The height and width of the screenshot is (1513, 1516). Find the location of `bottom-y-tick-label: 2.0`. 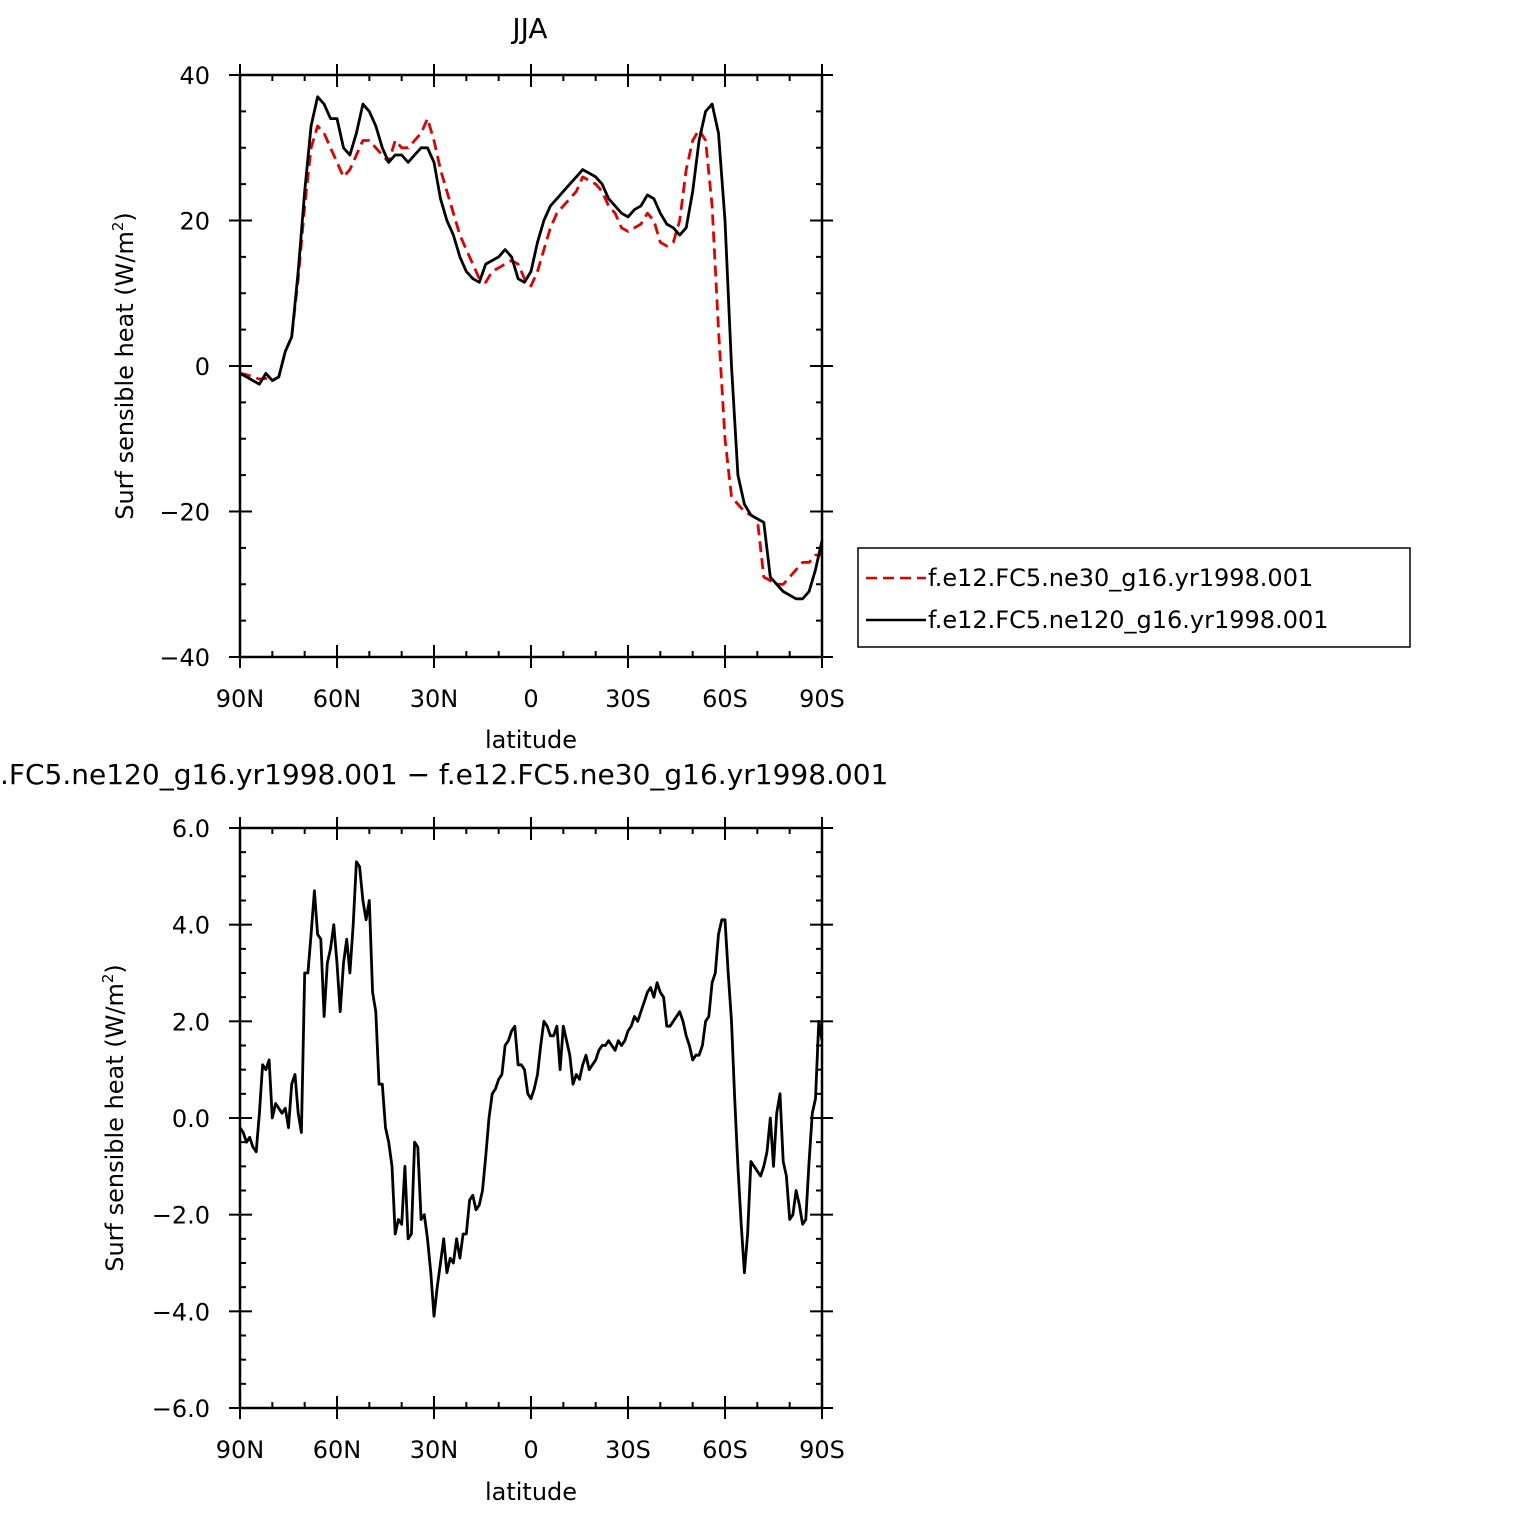

bottom-y-tick-label: 2.0 is located at coordinates (191, 1022).